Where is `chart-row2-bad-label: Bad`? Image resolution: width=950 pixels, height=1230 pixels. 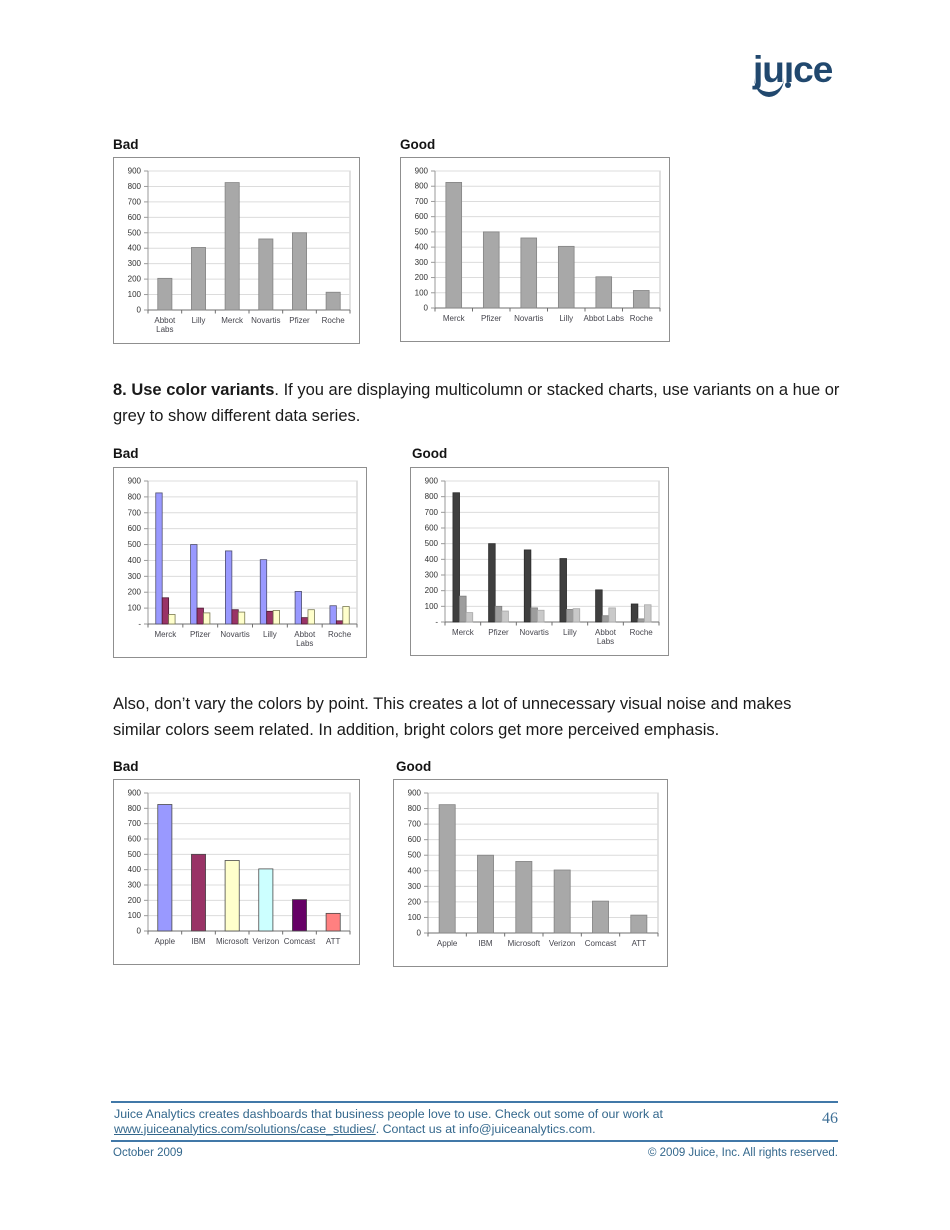 chart-row2-bad-label: Bad is located at coordinates (126, 453).